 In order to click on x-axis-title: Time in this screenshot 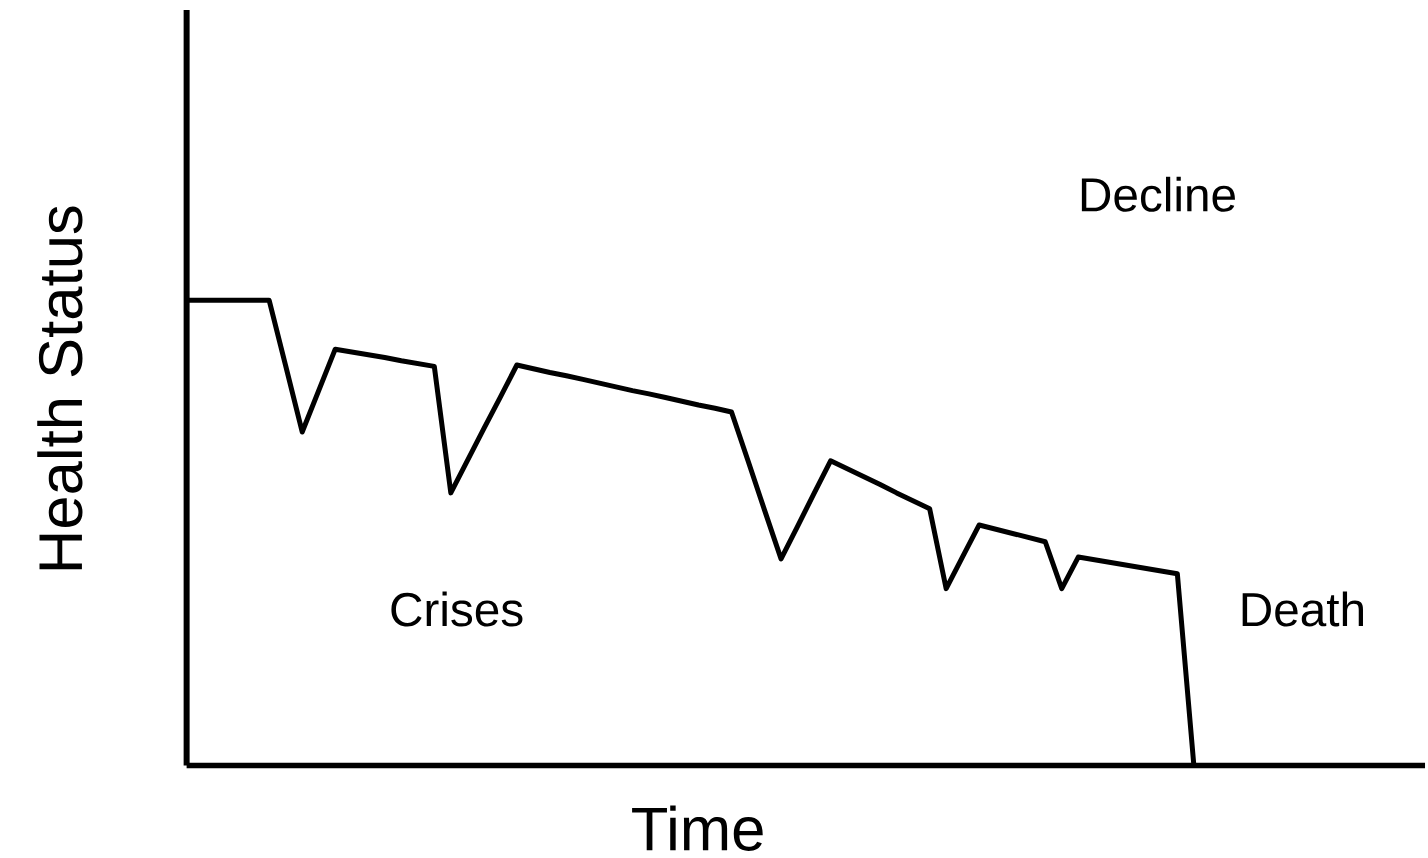, I will do `click(697, 828)`.